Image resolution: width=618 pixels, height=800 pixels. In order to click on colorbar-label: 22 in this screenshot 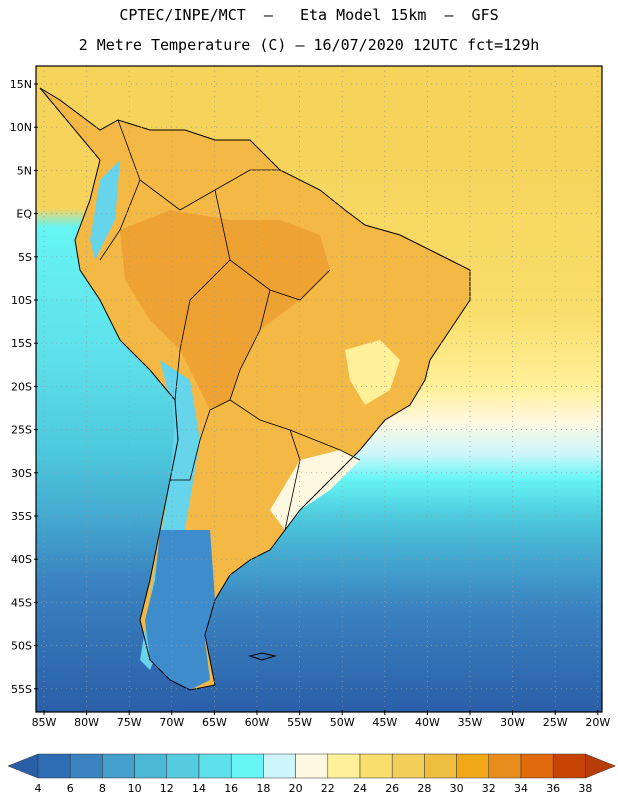, I will do `click(328, 788)`.